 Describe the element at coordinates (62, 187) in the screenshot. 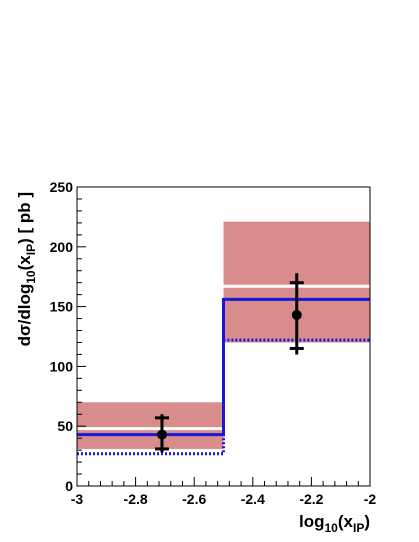

I see `y-tick-label: 250` at that location.